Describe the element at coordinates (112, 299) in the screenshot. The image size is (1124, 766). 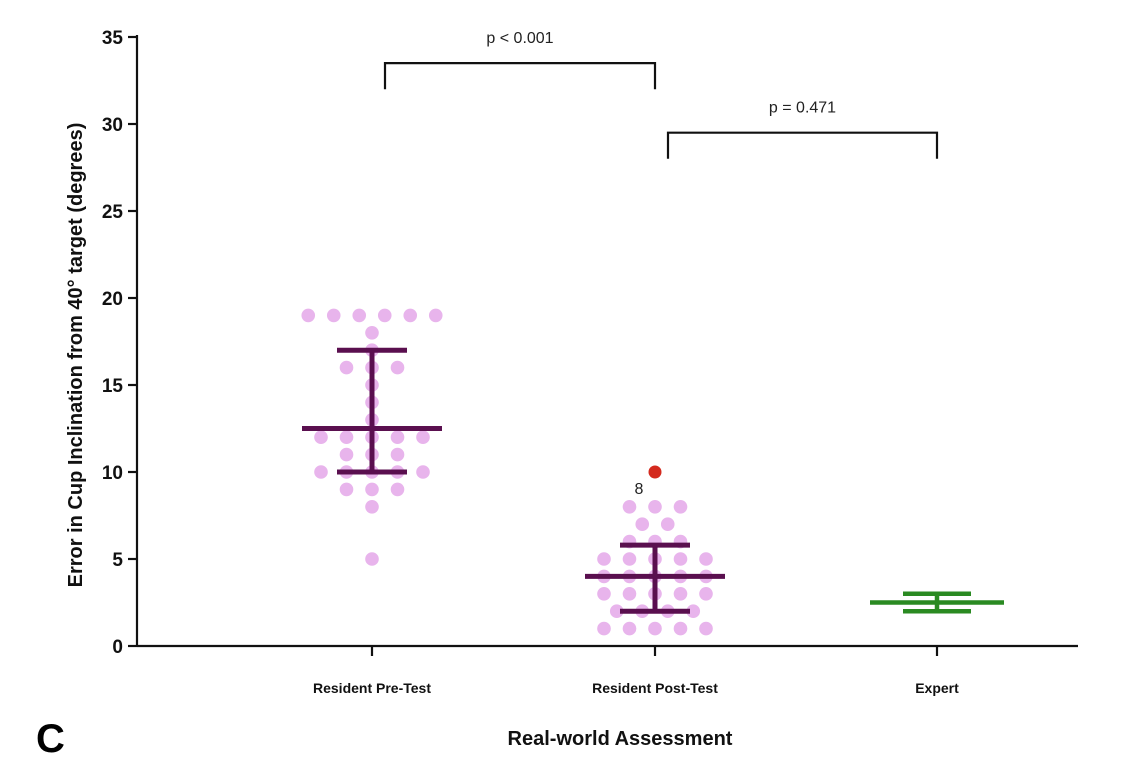
I see `y-tick-label: 20` at that location.